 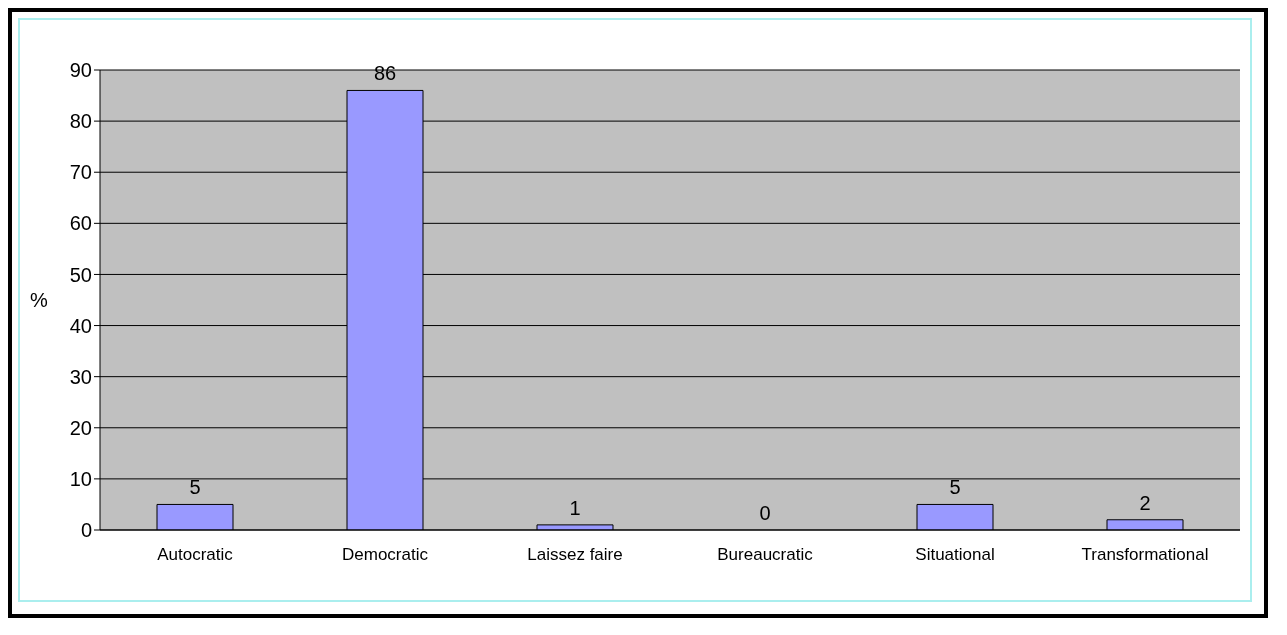 I want to click on data-label: 1, so click(x=575, y=507).